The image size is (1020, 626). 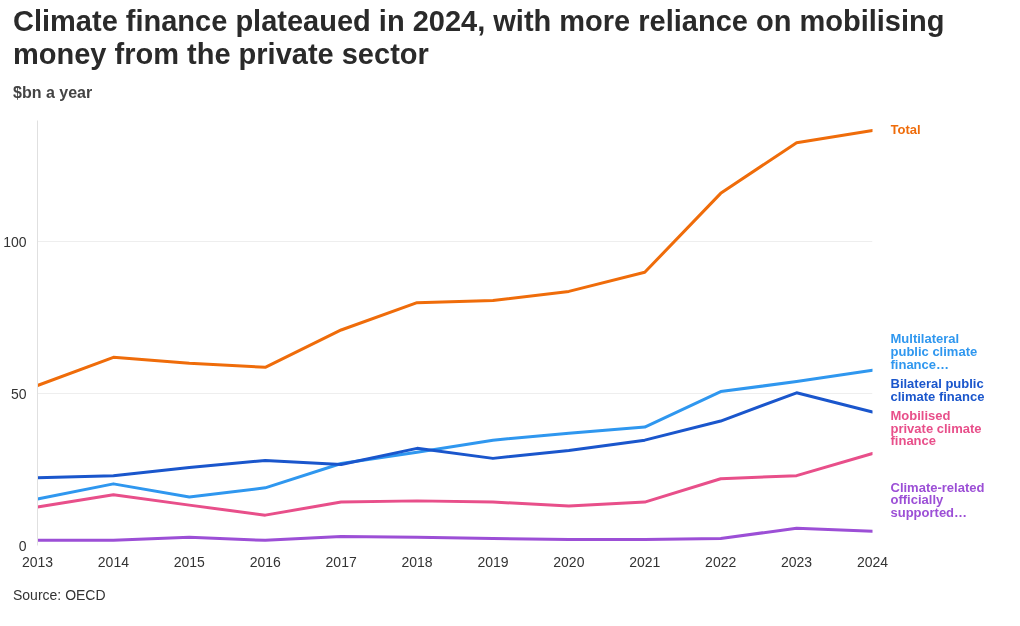 I want to click on x-tick-label: 2017, so click(x=341, y=561).